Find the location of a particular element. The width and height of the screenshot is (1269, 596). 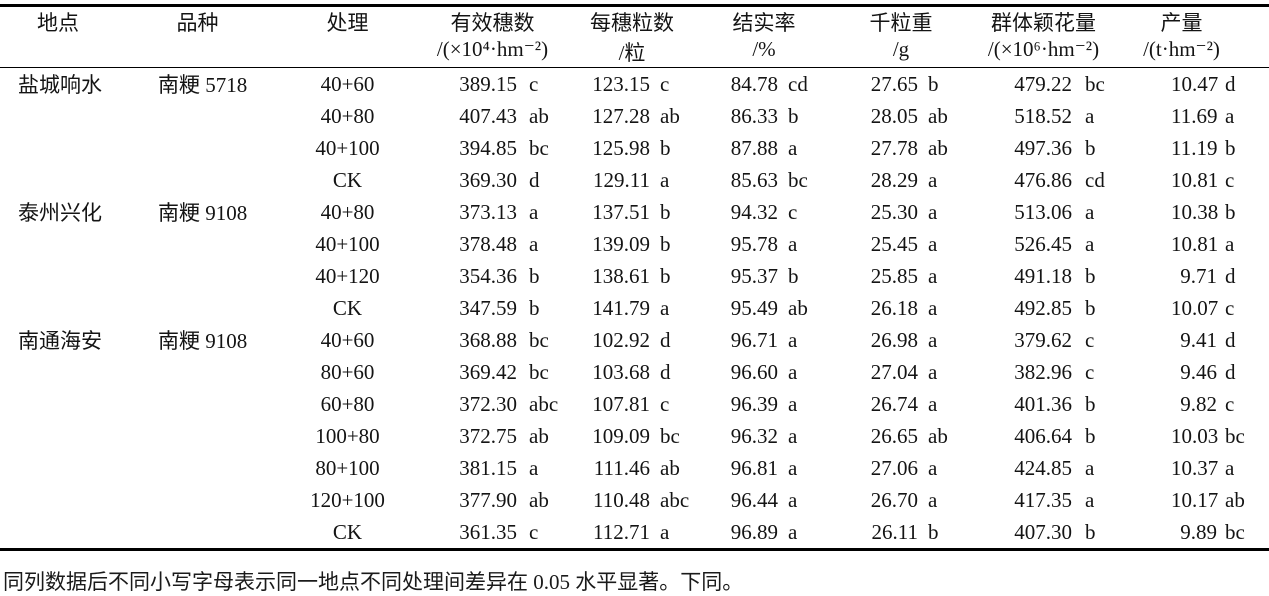

value: 406.64 is located at coordinates (1043, 435).